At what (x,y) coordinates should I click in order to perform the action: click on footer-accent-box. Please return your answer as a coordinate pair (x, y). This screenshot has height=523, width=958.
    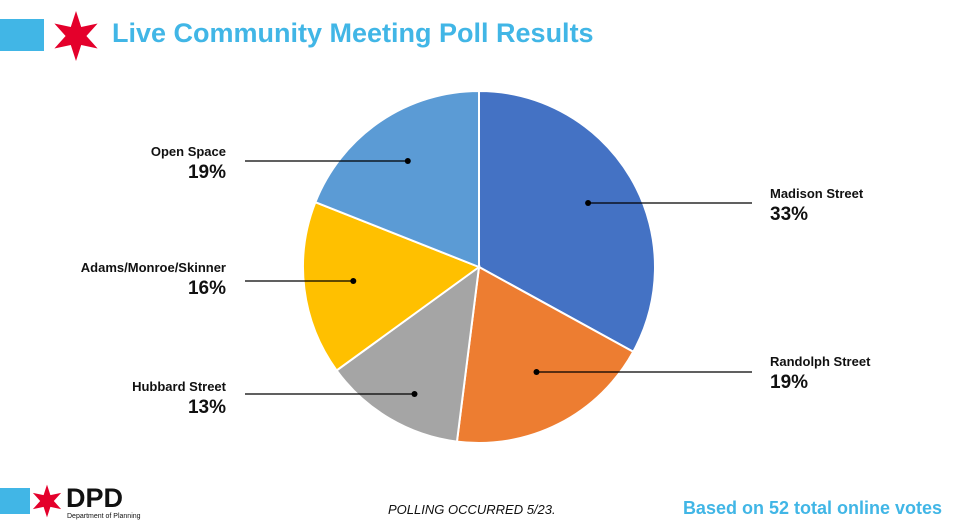
    Looking at the image, I should click on (15, 501).